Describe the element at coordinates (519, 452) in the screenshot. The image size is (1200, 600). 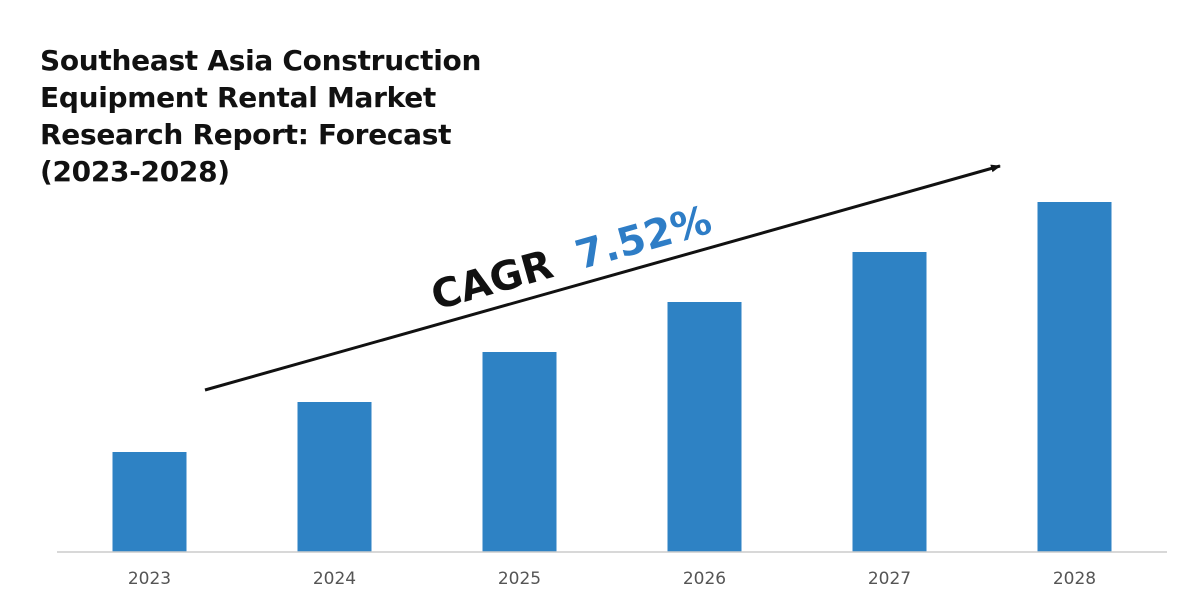
I see `bar-2025` at that location.